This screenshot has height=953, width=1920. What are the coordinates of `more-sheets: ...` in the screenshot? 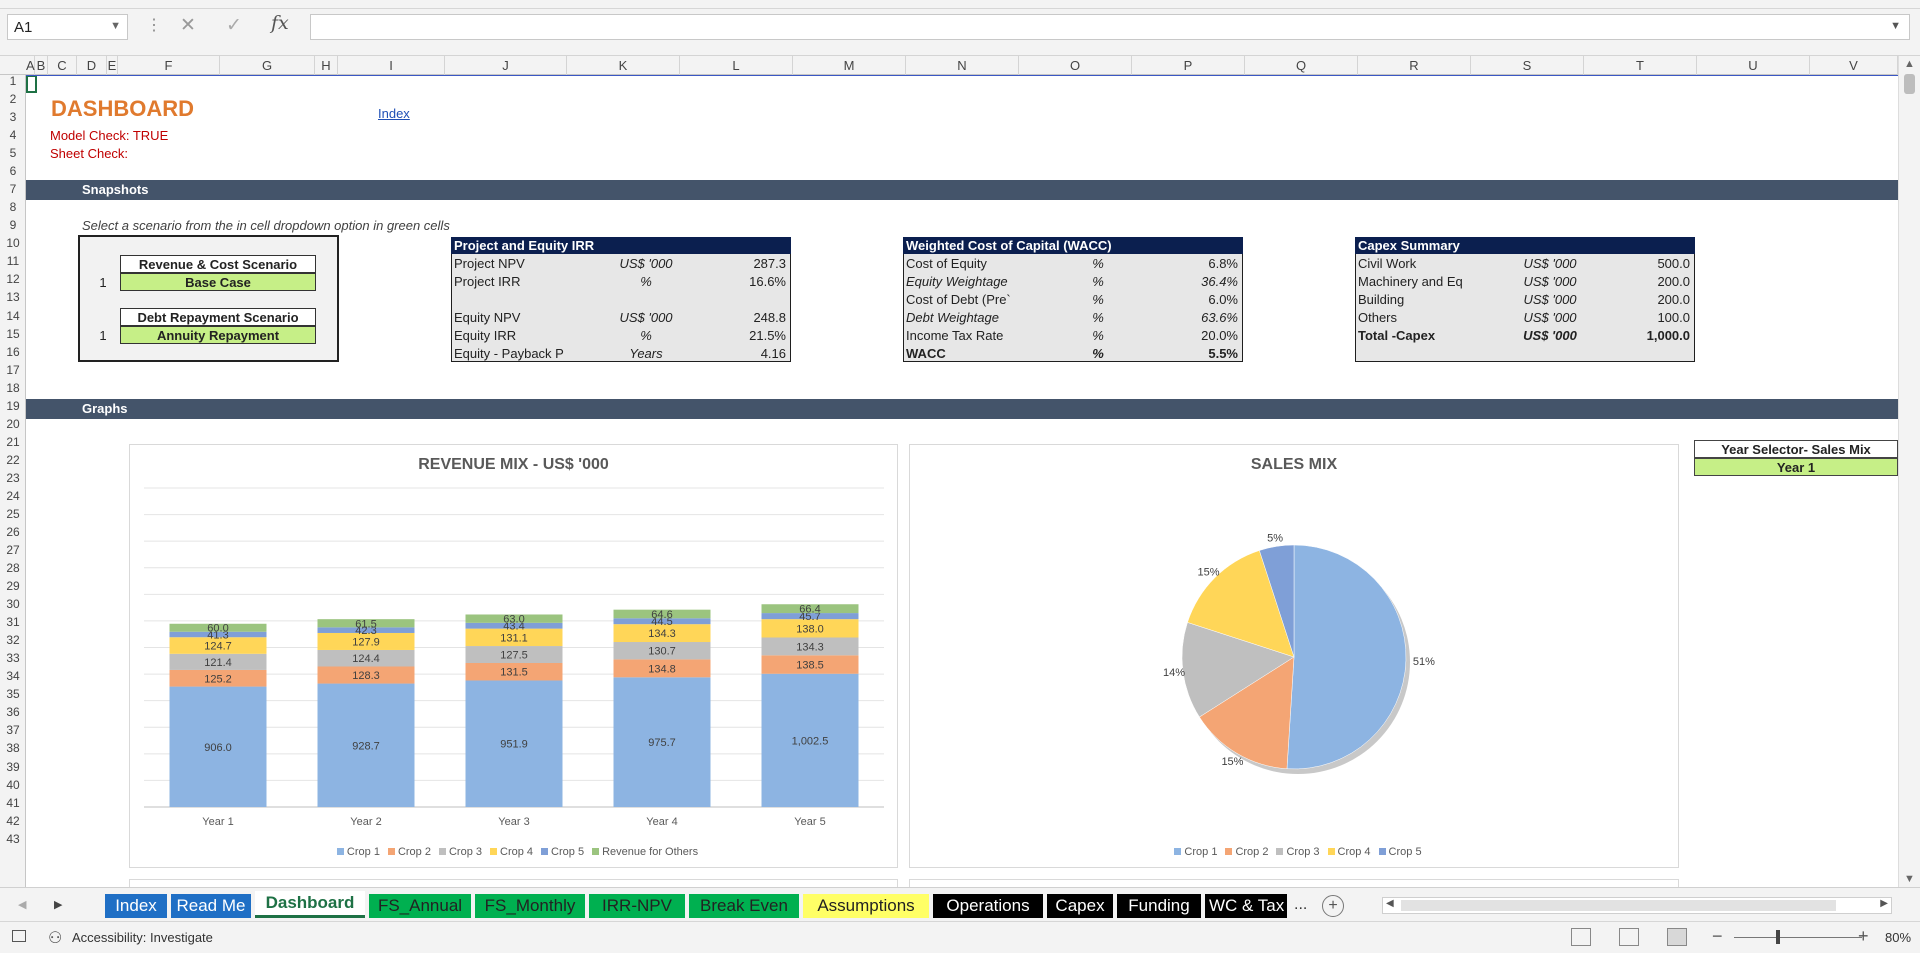 It's located at (1301, 904).